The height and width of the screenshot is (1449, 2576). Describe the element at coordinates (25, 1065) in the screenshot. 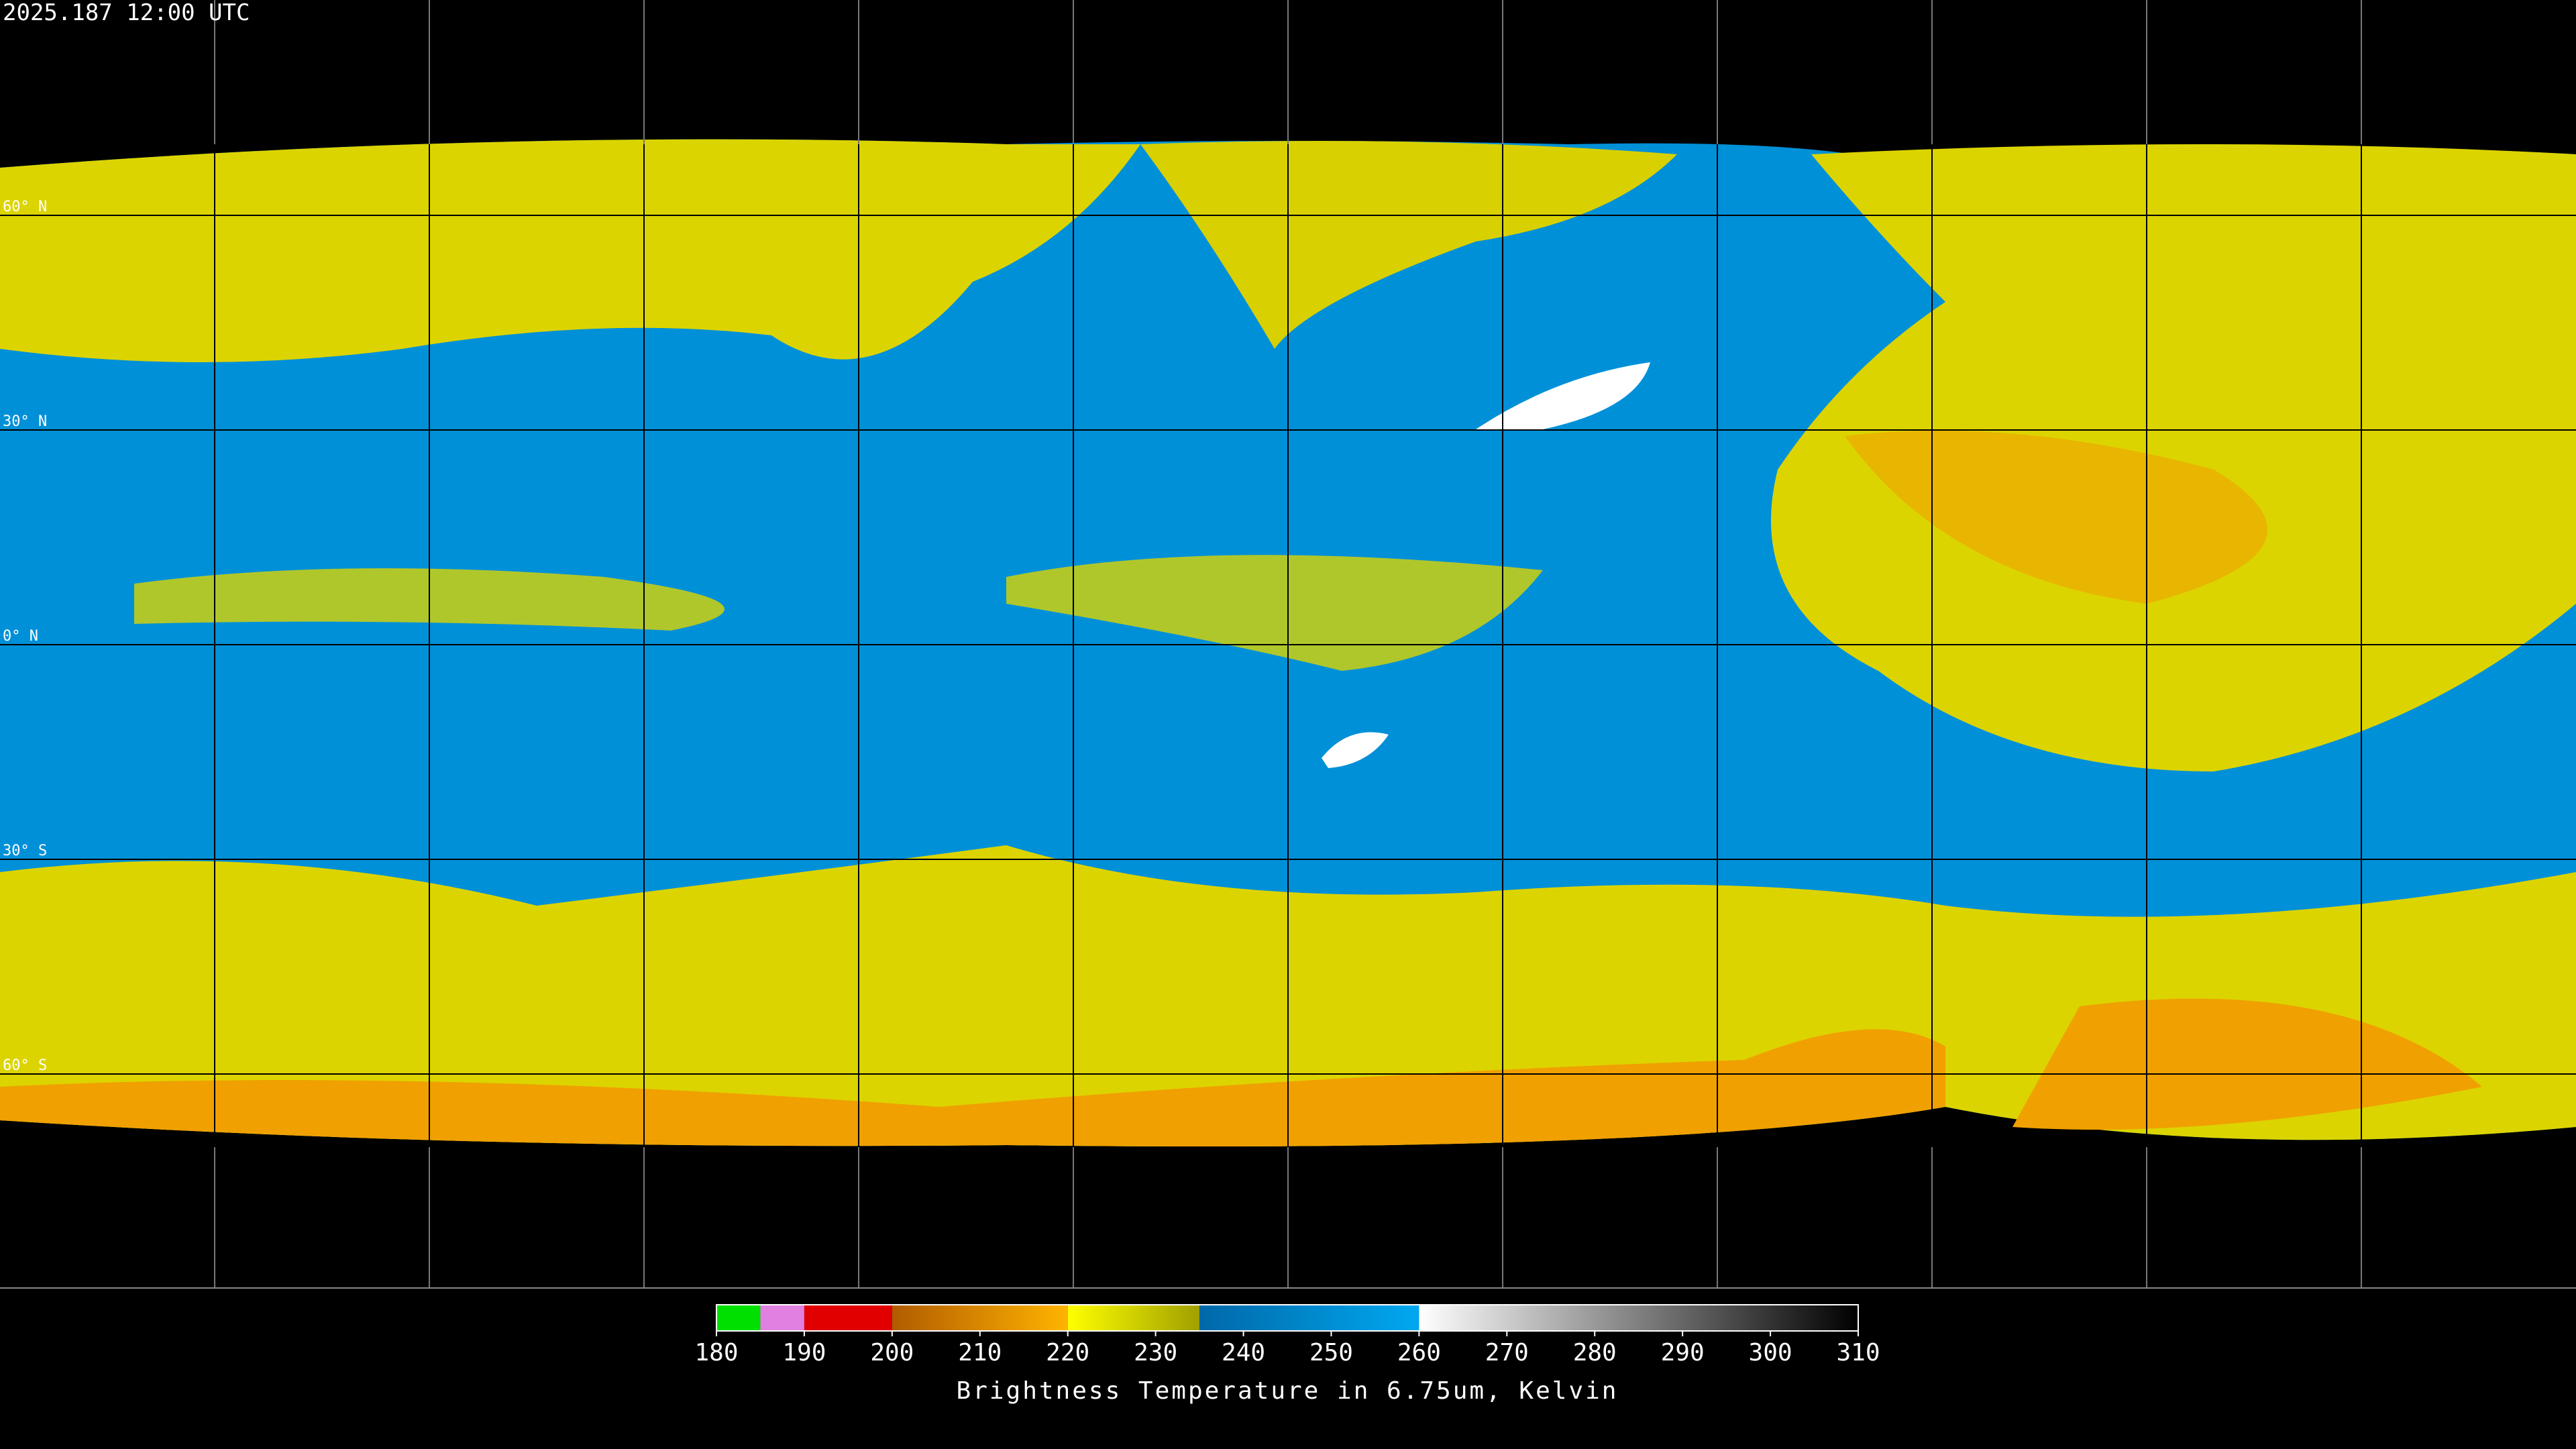

I see `latitude-label: 60° S` at that location.